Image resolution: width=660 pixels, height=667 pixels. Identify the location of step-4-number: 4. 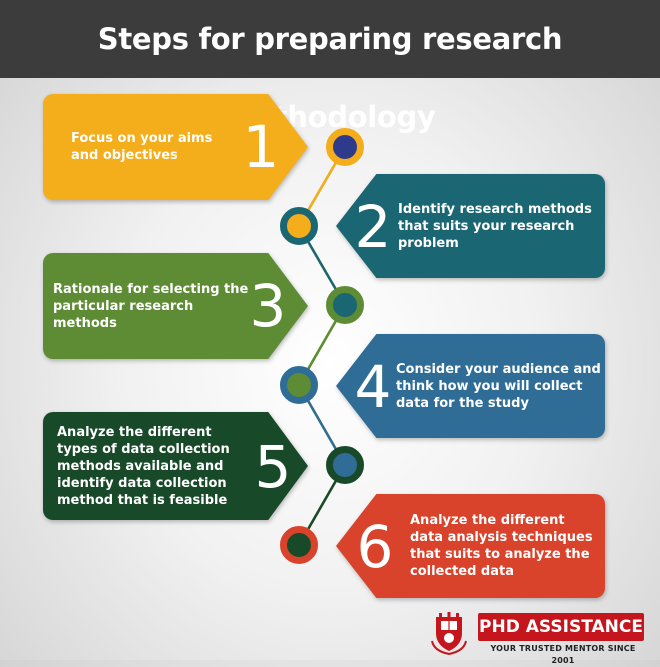
(373, 387).